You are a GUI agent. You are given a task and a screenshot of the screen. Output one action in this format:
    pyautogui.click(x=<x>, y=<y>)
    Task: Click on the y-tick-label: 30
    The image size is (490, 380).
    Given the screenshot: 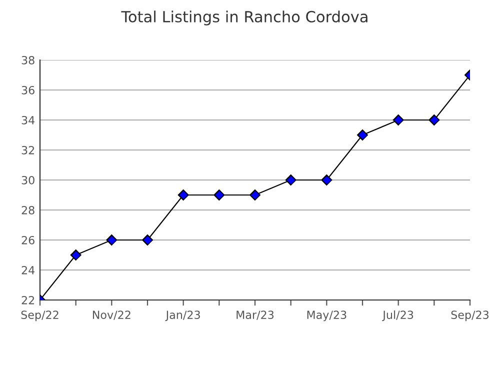 What is the action you would take?
    pyautogui.click(x=28, y=180)
    